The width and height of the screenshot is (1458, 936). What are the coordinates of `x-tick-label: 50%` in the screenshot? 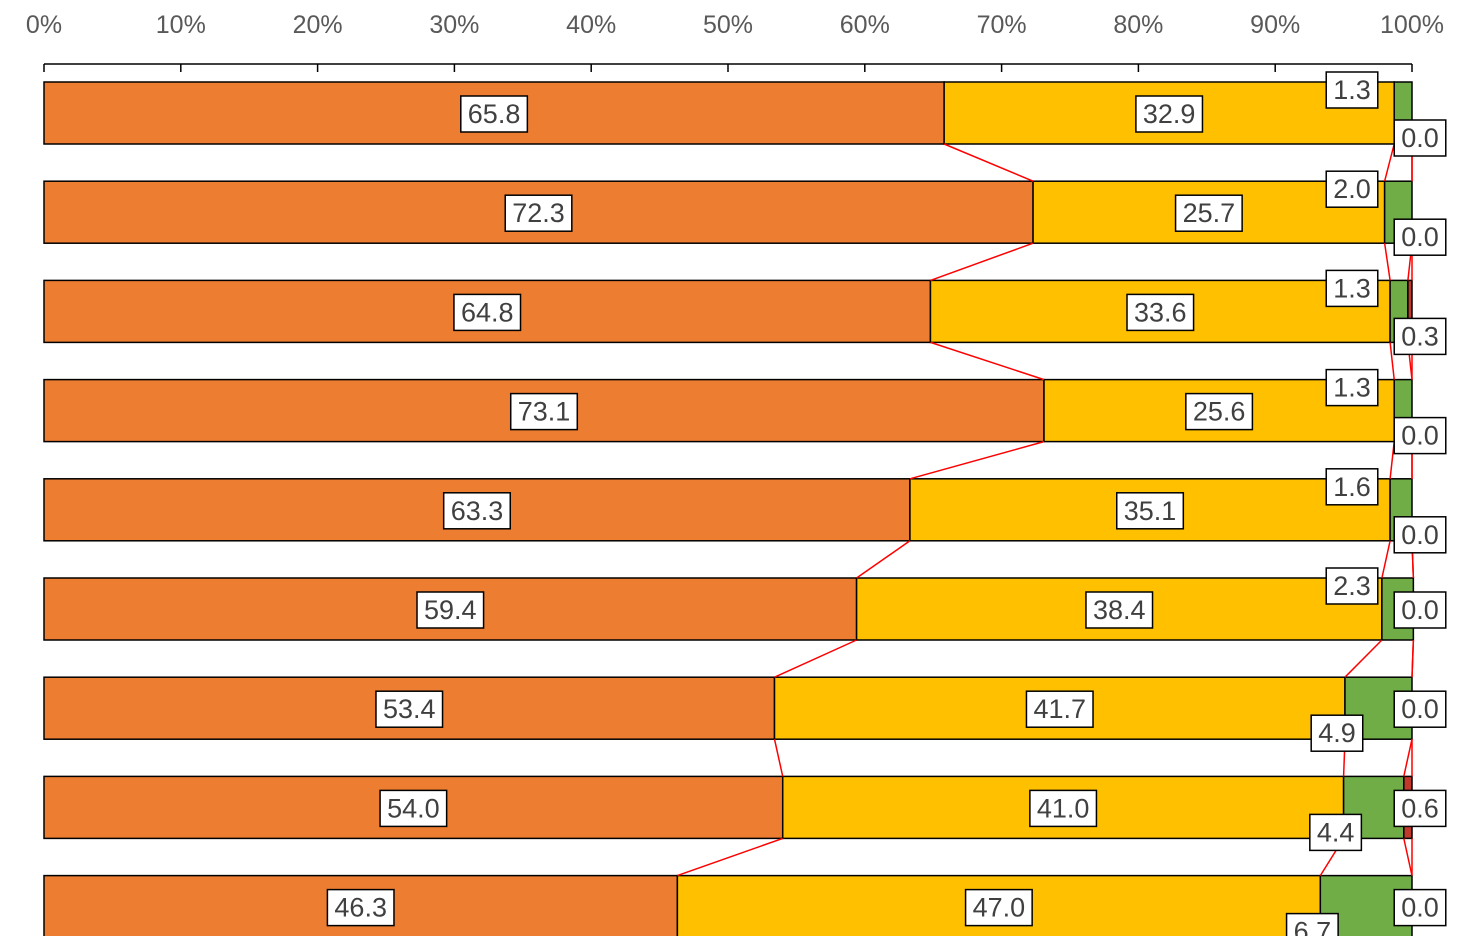 It's located at (728, 25).